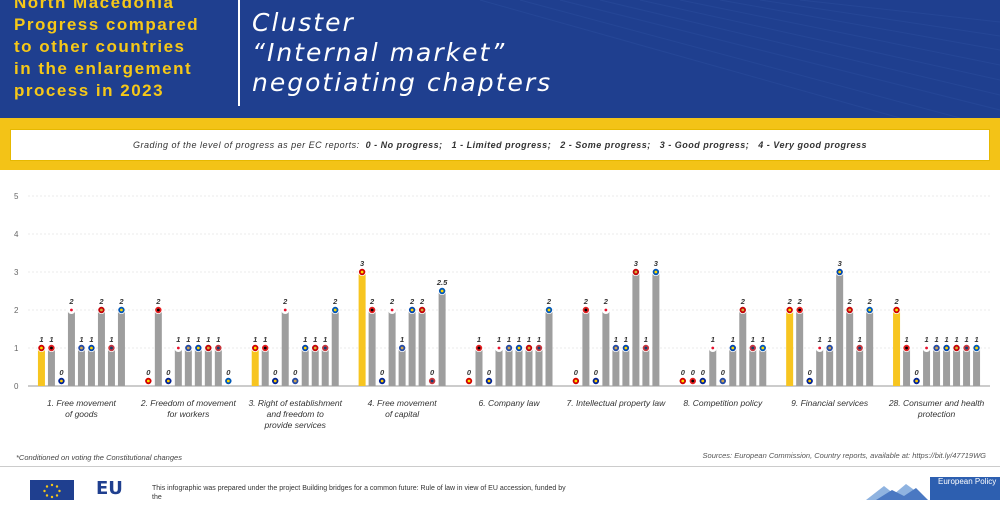  What do you see at coordinates (94, 6) in the screenshot?
I see `header-left-line: North Macedonia` at bounding box center [94, 6].